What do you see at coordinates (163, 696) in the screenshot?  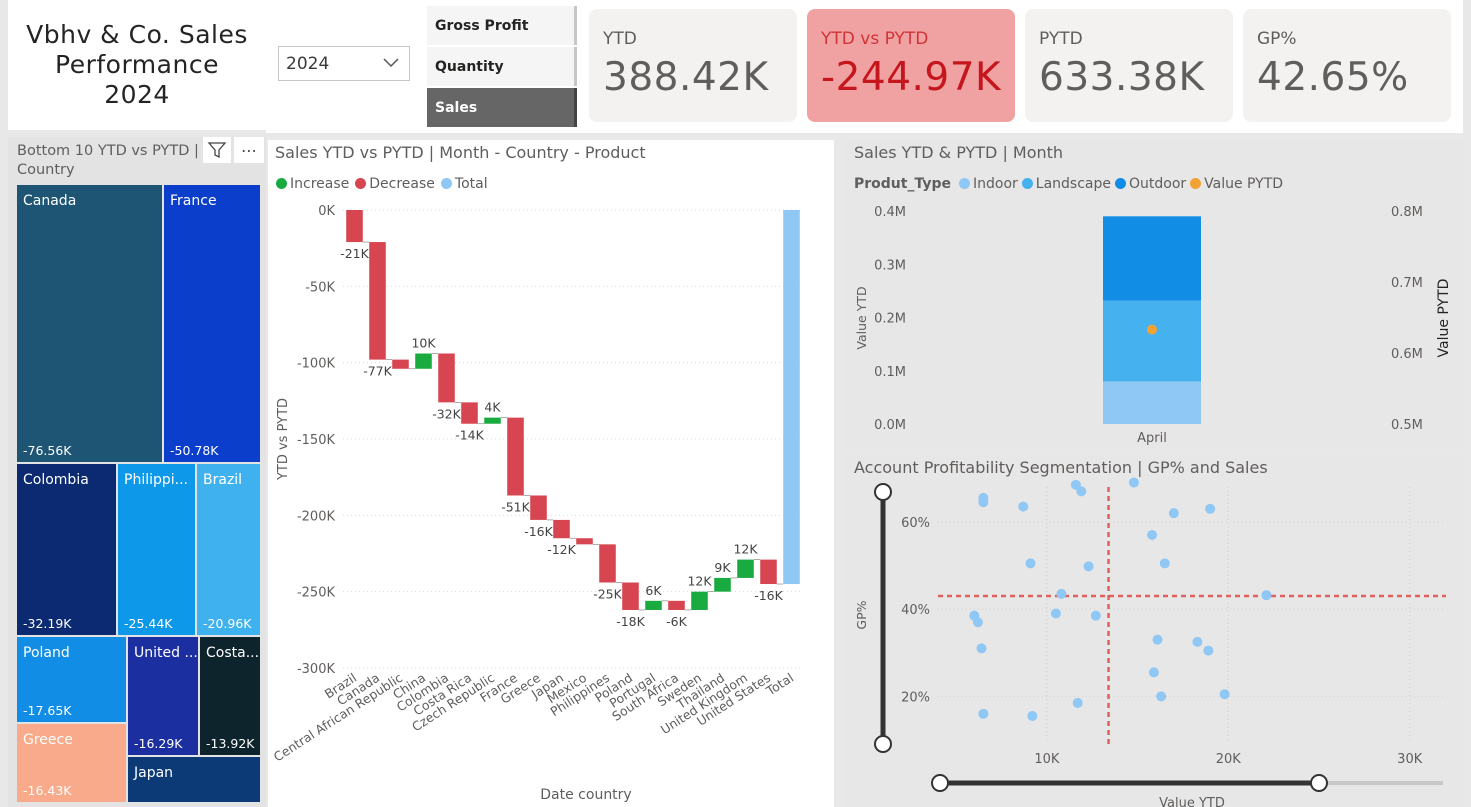 I see `treemap-tile-united: United ... -16.29K` at bounding box center [163, 696].